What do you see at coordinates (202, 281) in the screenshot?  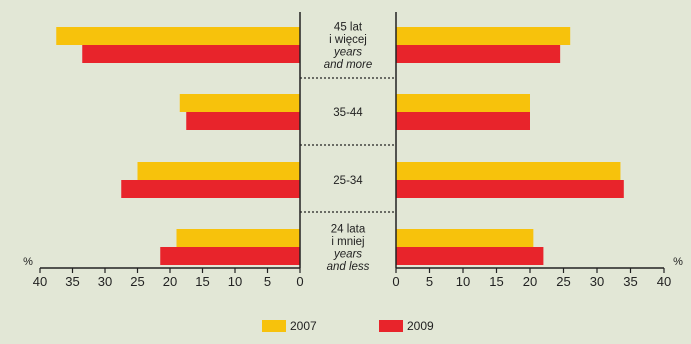 I see `left-tick-label: 15` at bounding box center [202, 281].